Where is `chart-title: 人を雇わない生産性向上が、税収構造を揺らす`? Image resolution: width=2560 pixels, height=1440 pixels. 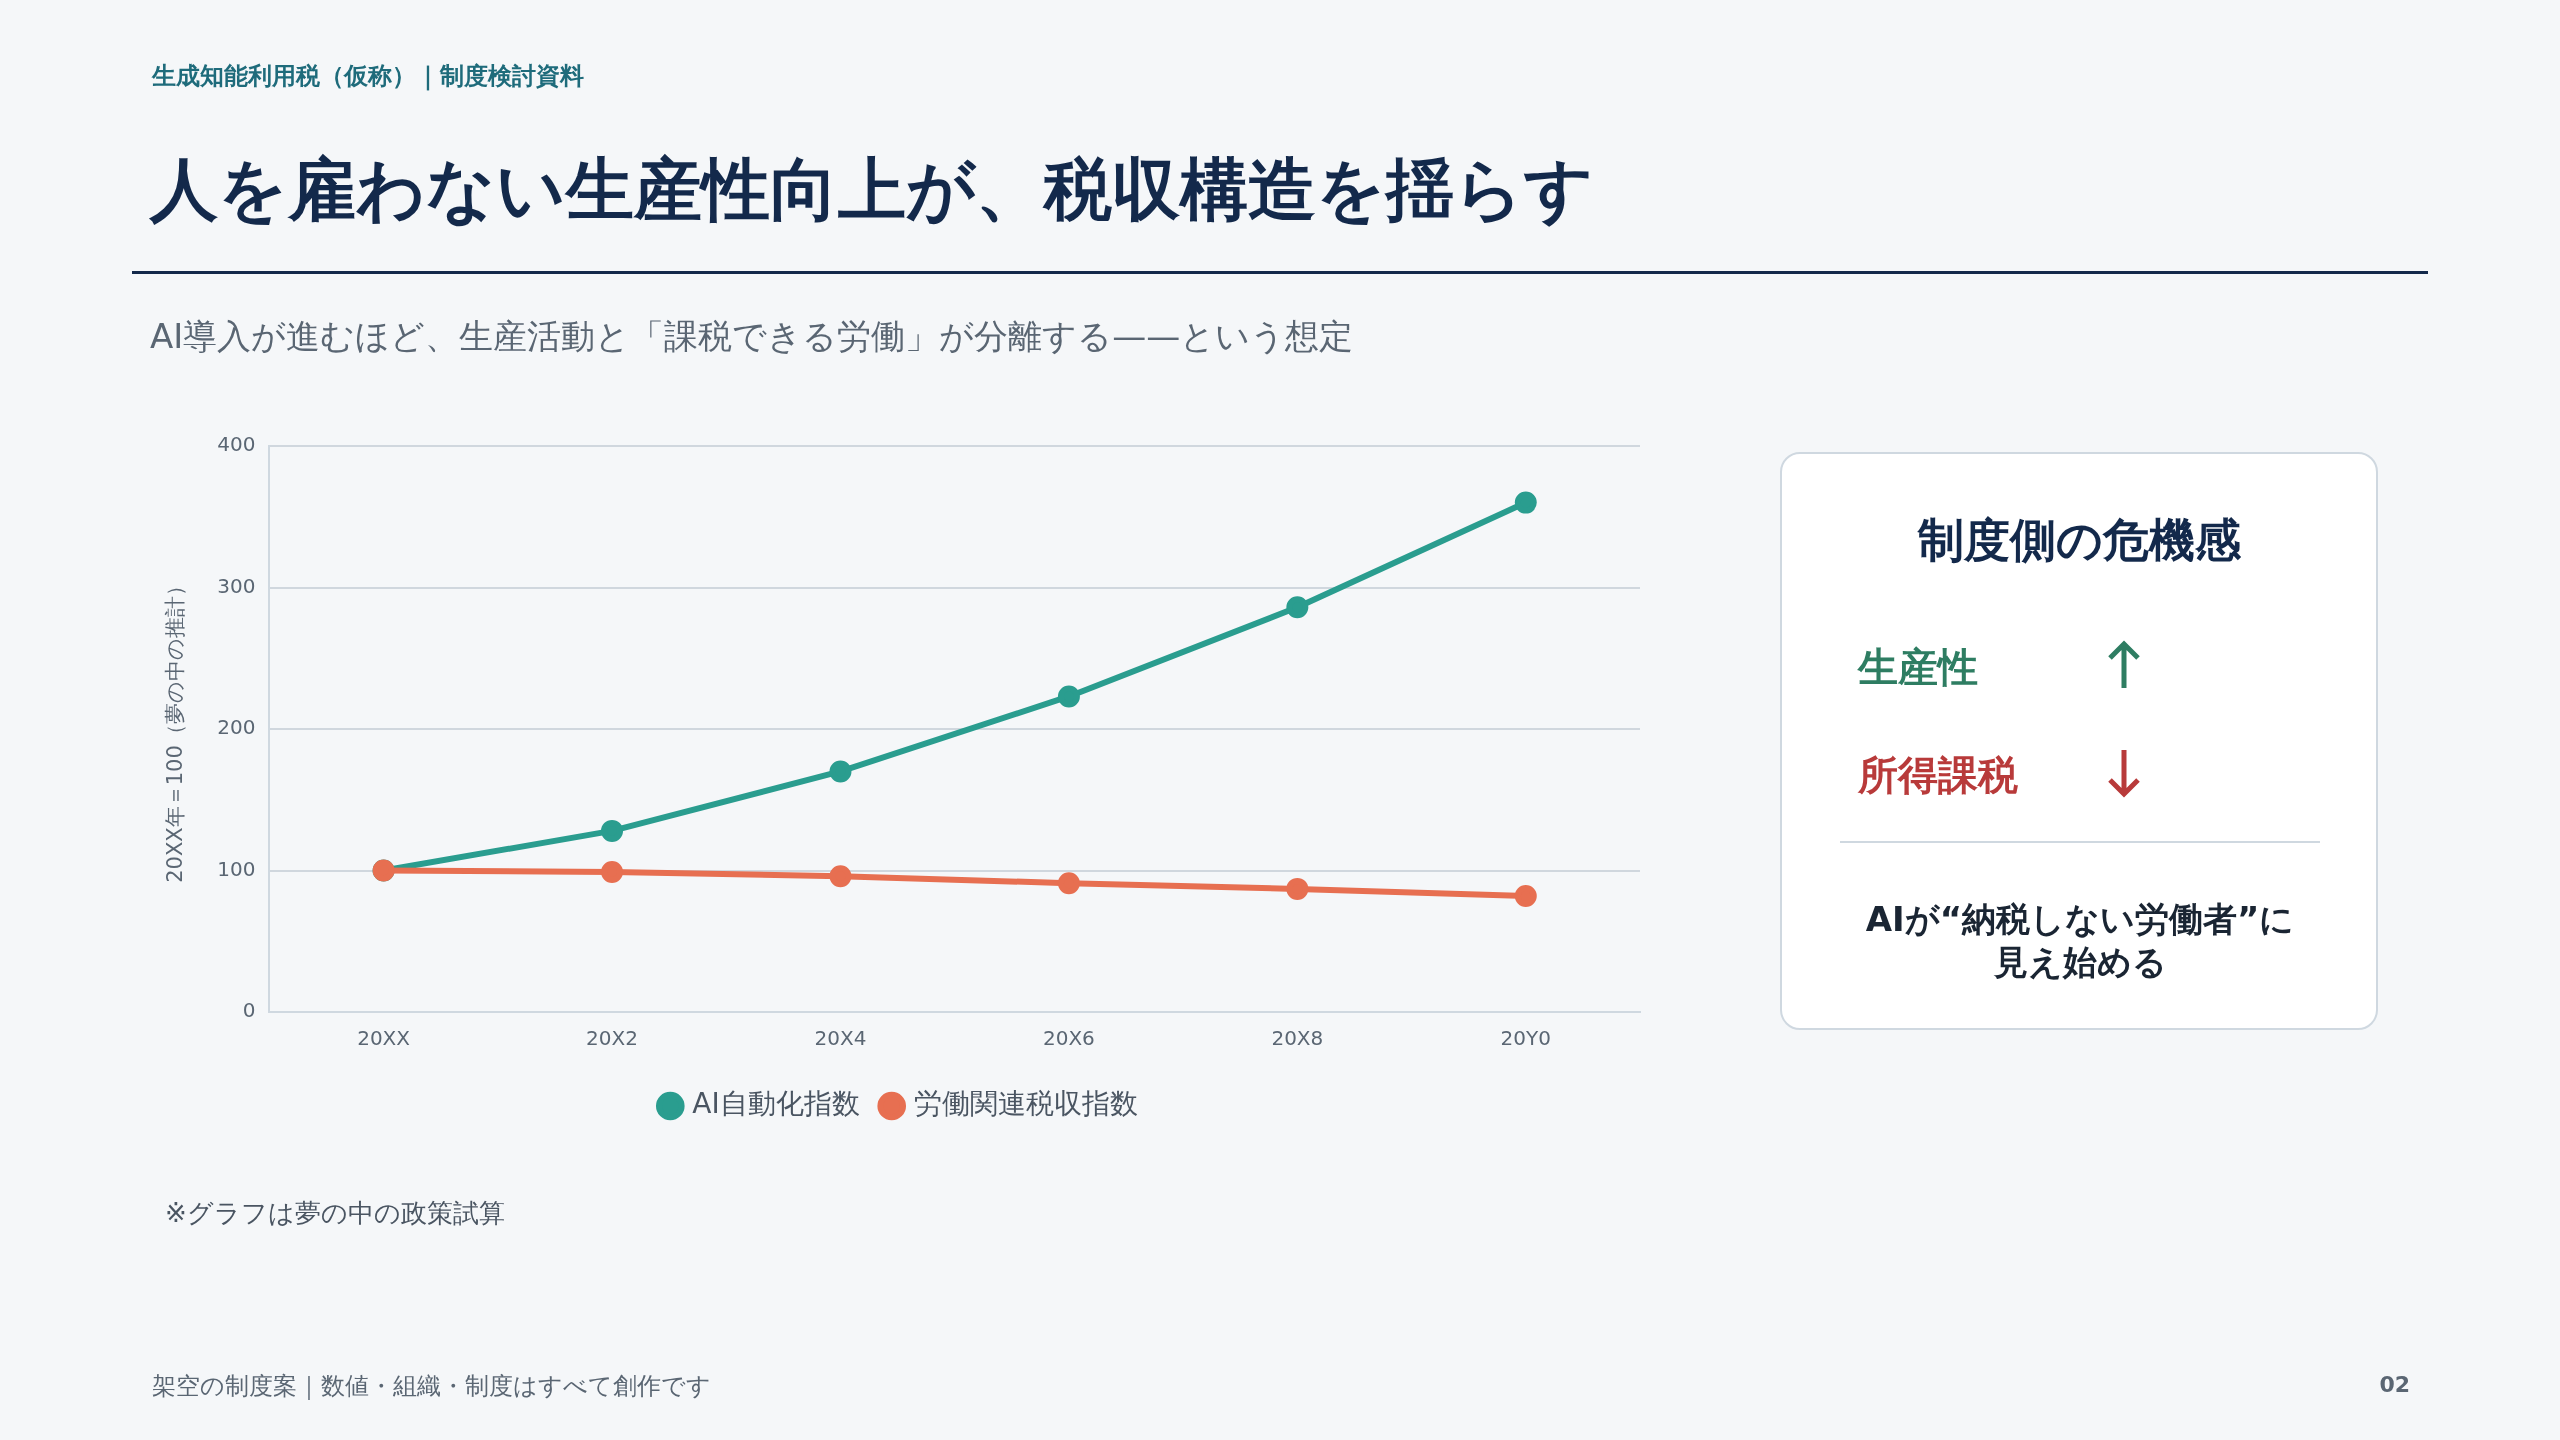 chart-title: 人を雇わない生産性向上が、税収構造を揺らす is located at coordinates (872, 190).